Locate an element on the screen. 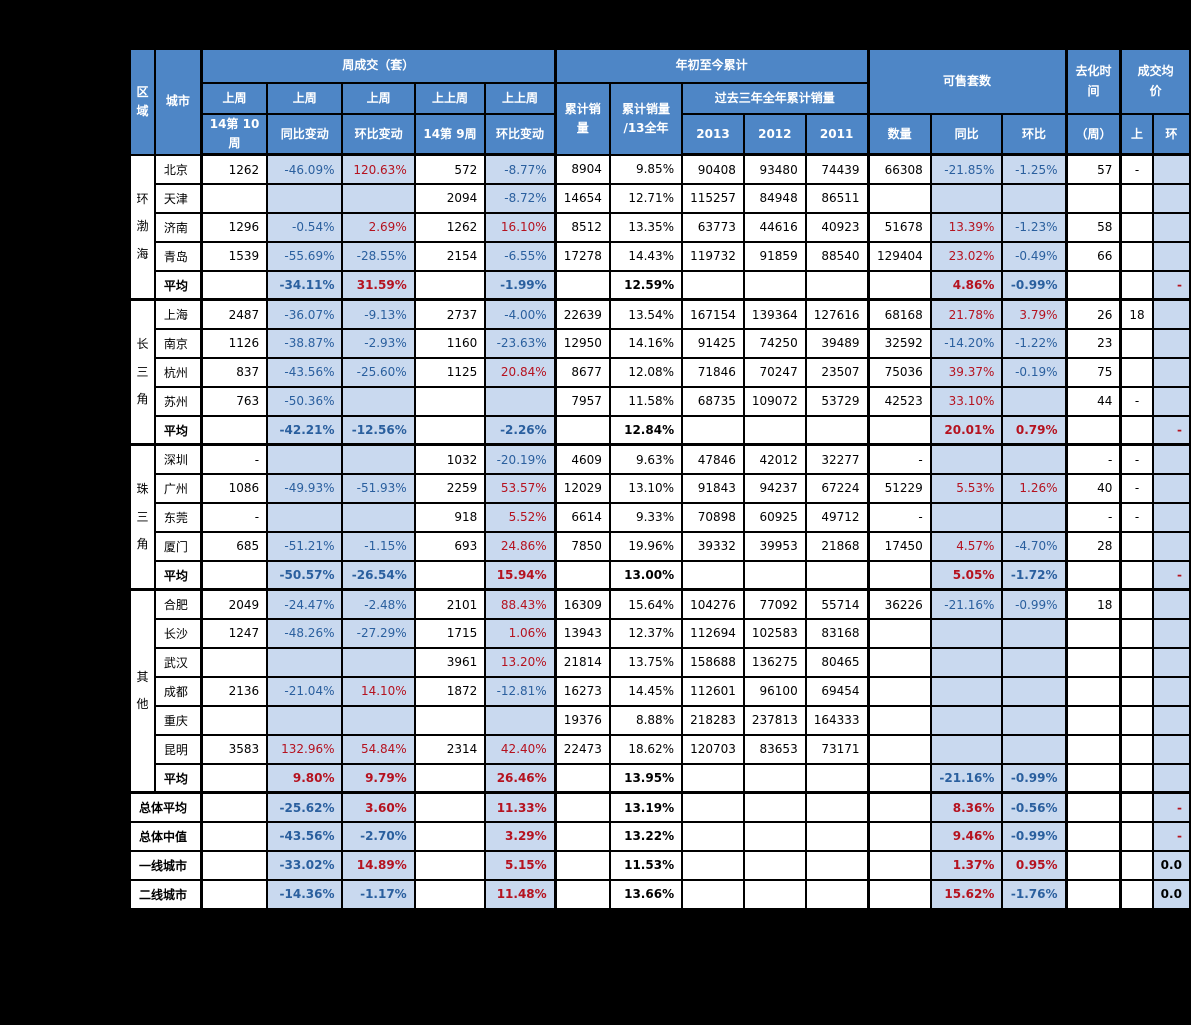 The image size is (1191, 1025). row-label: 厦门 is located at coordinates (178, 546).